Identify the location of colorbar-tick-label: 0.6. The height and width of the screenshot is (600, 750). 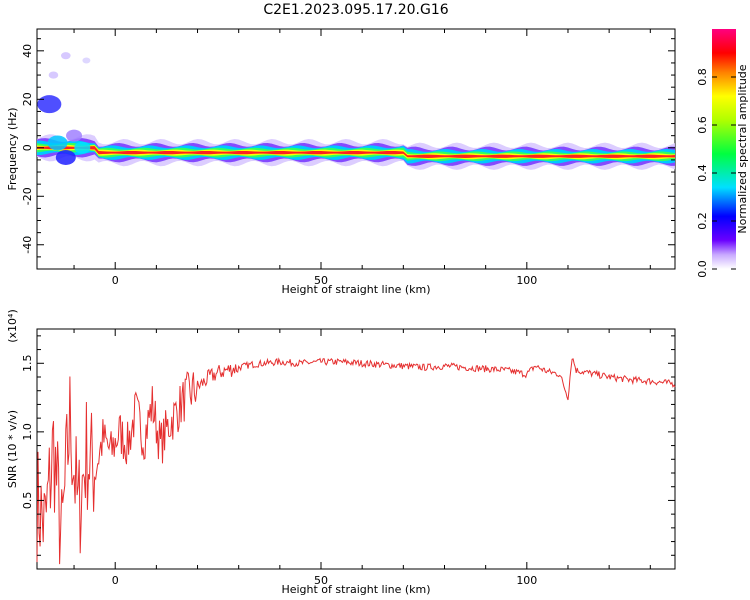
(702, 125).